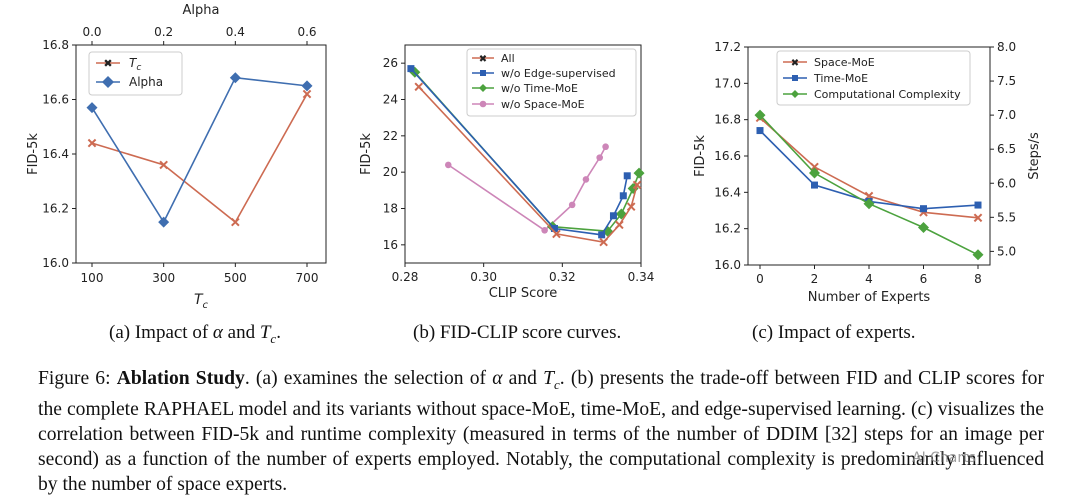 The width and height of the screenshot is (1080, 501). What do you see at coordinates (135, 73) in the screenshot?
I see `panel-a-legend: ✖ Tc Alpha` at bounding box center [135, 73].